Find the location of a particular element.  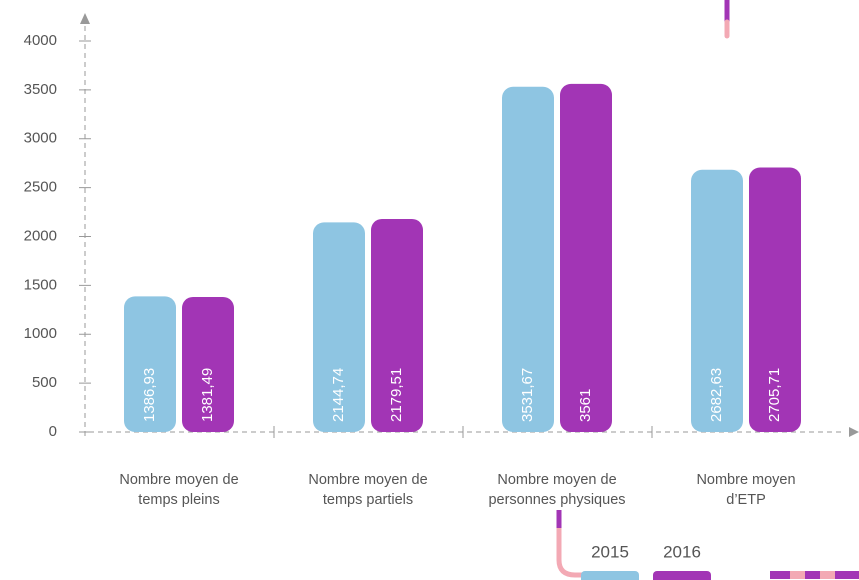

y-tick-label: 500 is located at coordinates (44, 382).